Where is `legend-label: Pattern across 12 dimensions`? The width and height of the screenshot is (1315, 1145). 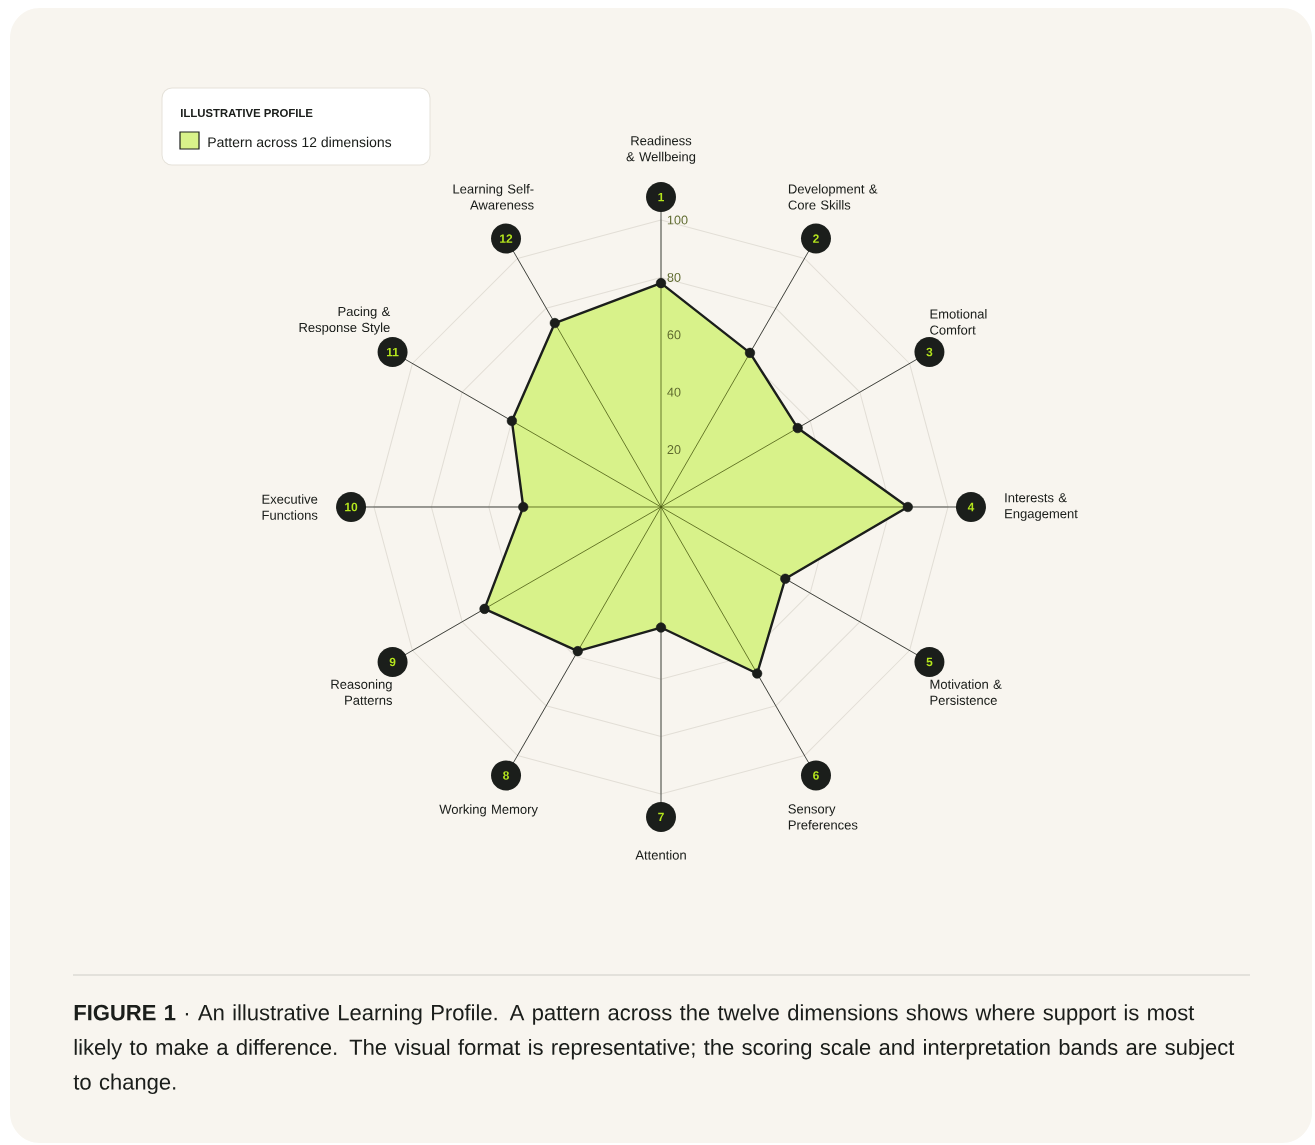
legend-label: Pattern across 12 dimensions is located at coordinates (300, 142).